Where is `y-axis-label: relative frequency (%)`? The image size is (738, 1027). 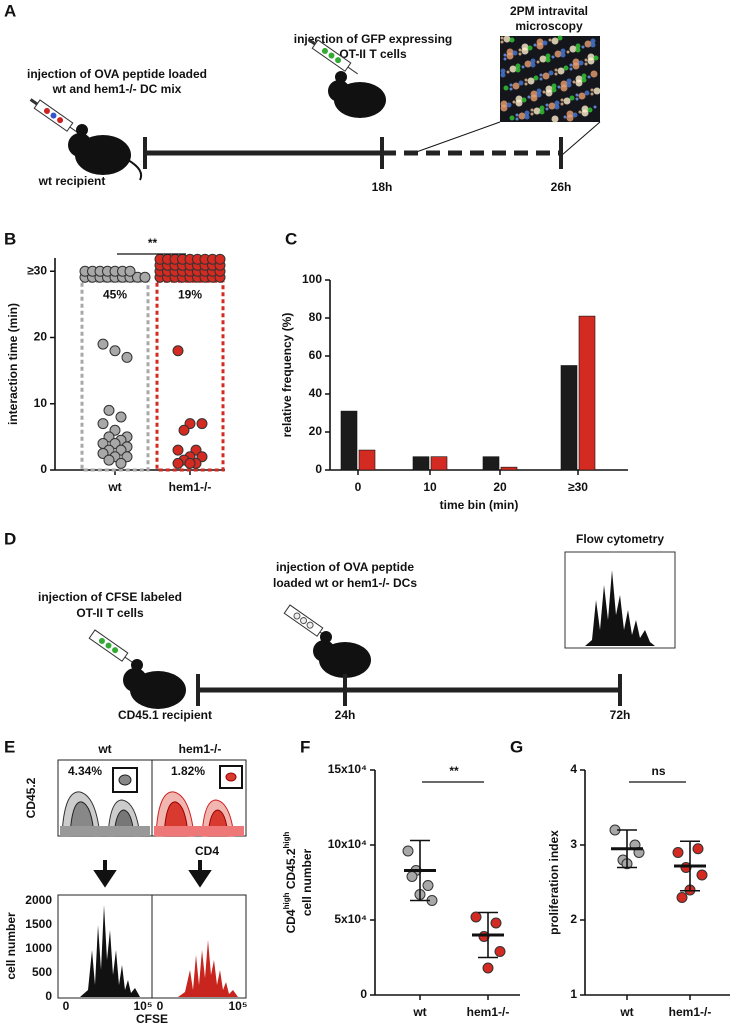
y-axis-label: relative frequency (%) is located at coordinates (287, 375).